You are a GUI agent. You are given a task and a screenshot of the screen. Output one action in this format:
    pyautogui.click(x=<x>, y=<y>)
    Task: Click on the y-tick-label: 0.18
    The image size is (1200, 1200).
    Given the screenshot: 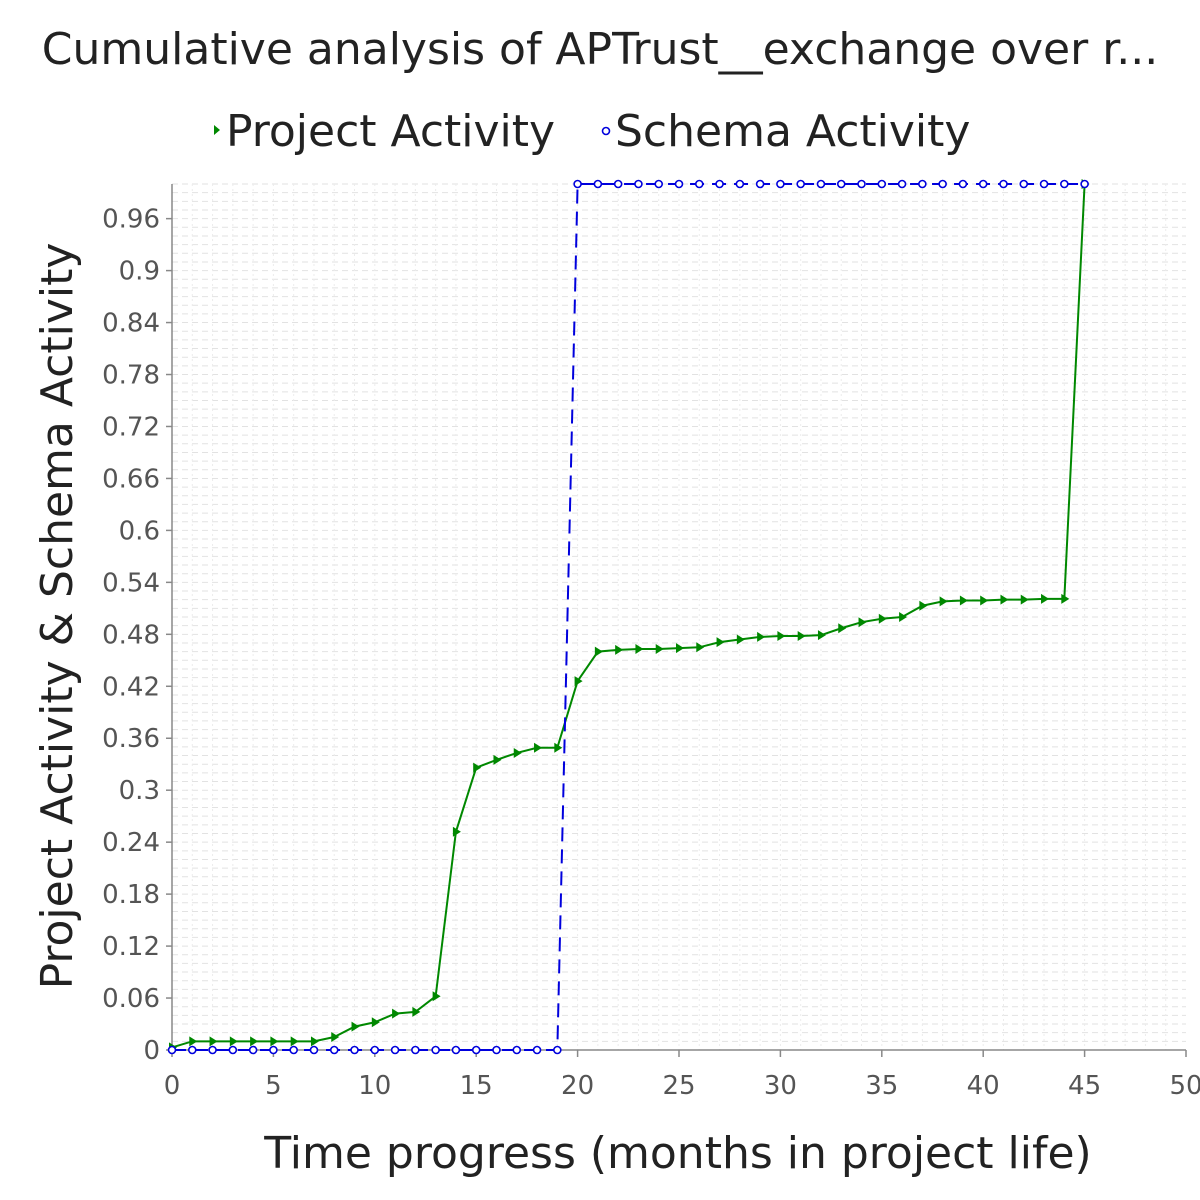 What is the action you would take?
    pyautogui.click(x=131, y=895)
    